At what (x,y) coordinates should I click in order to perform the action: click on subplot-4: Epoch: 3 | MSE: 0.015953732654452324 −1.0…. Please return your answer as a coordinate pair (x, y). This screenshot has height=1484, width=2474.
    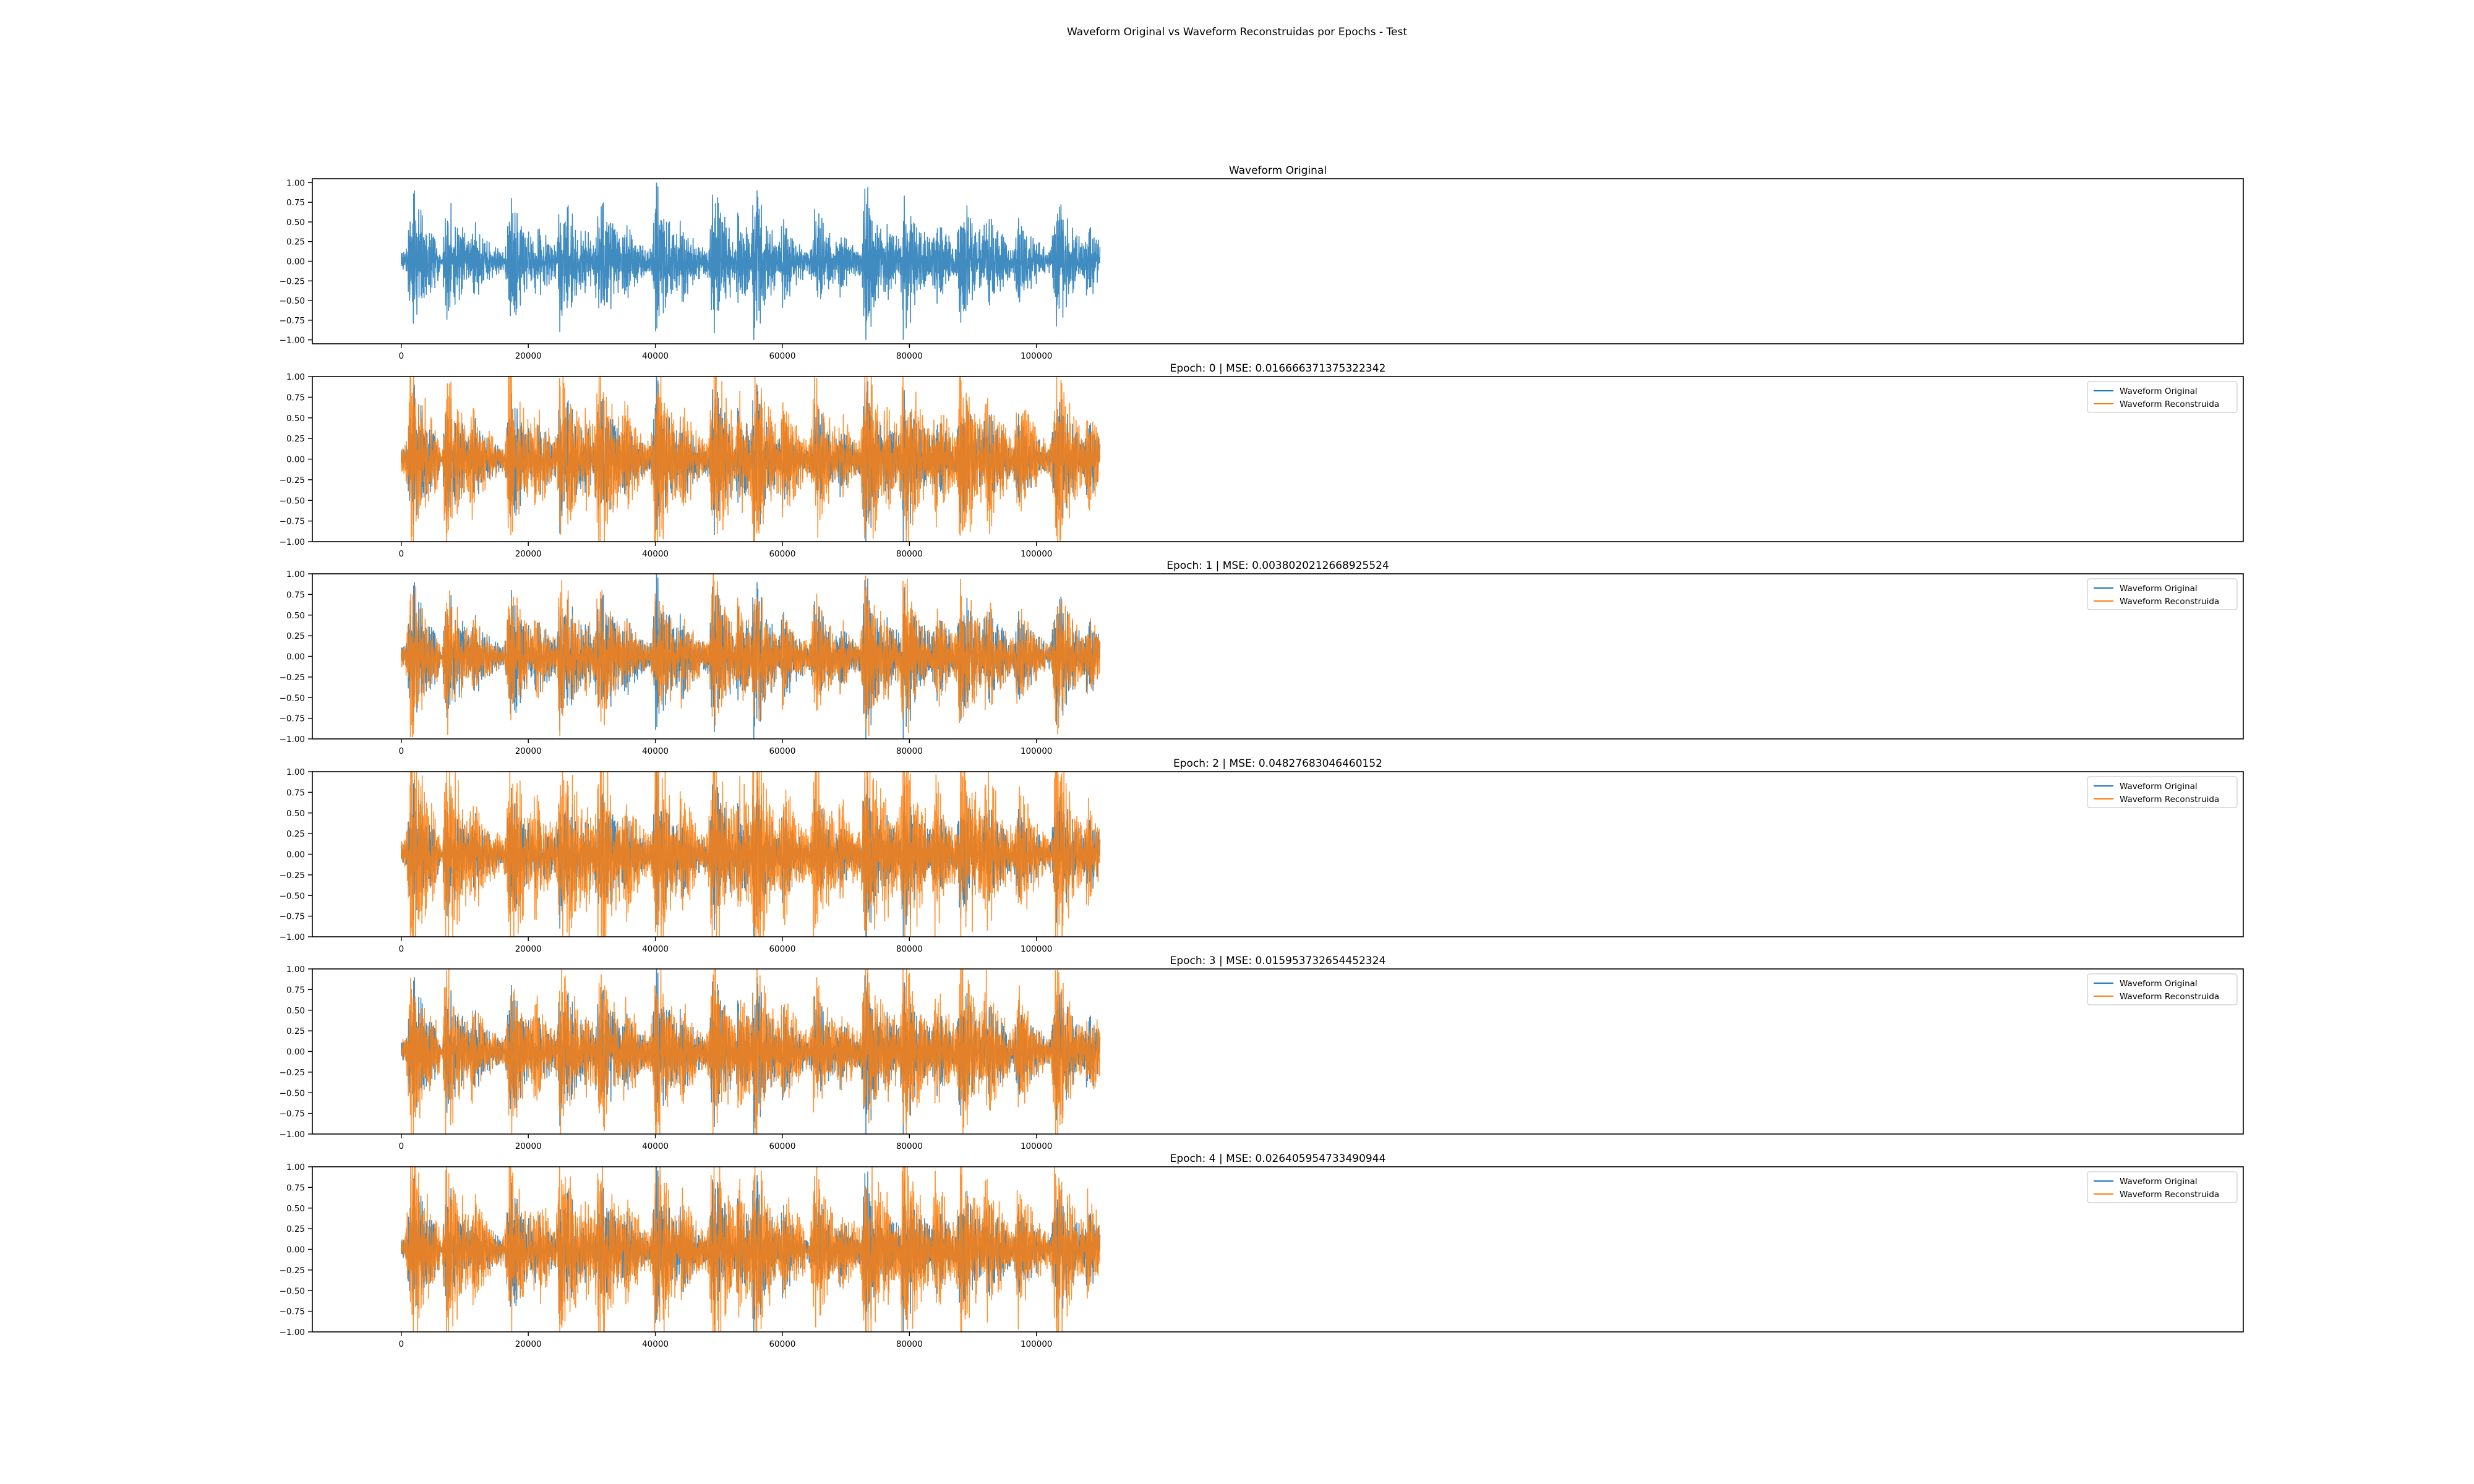
    Looking at the image, I should click on (1262, 1053).